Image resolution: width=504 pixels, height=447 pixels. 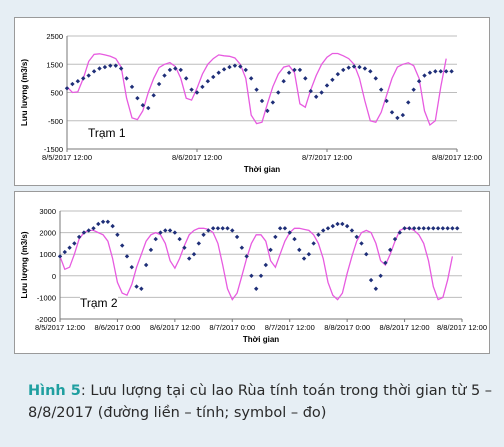 I want to click on y-tick-label: 3000, so click(x=47, y=211).